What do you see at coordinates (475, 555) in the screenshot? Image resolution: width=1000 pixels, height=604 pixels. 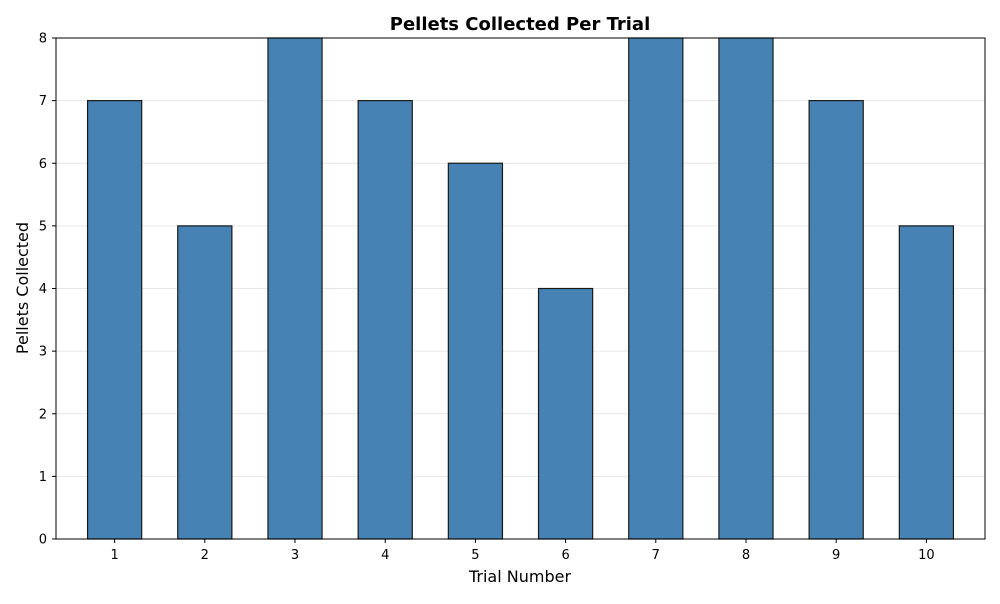 I see `x-tick-label: 5` at bounding box center [475, 555].